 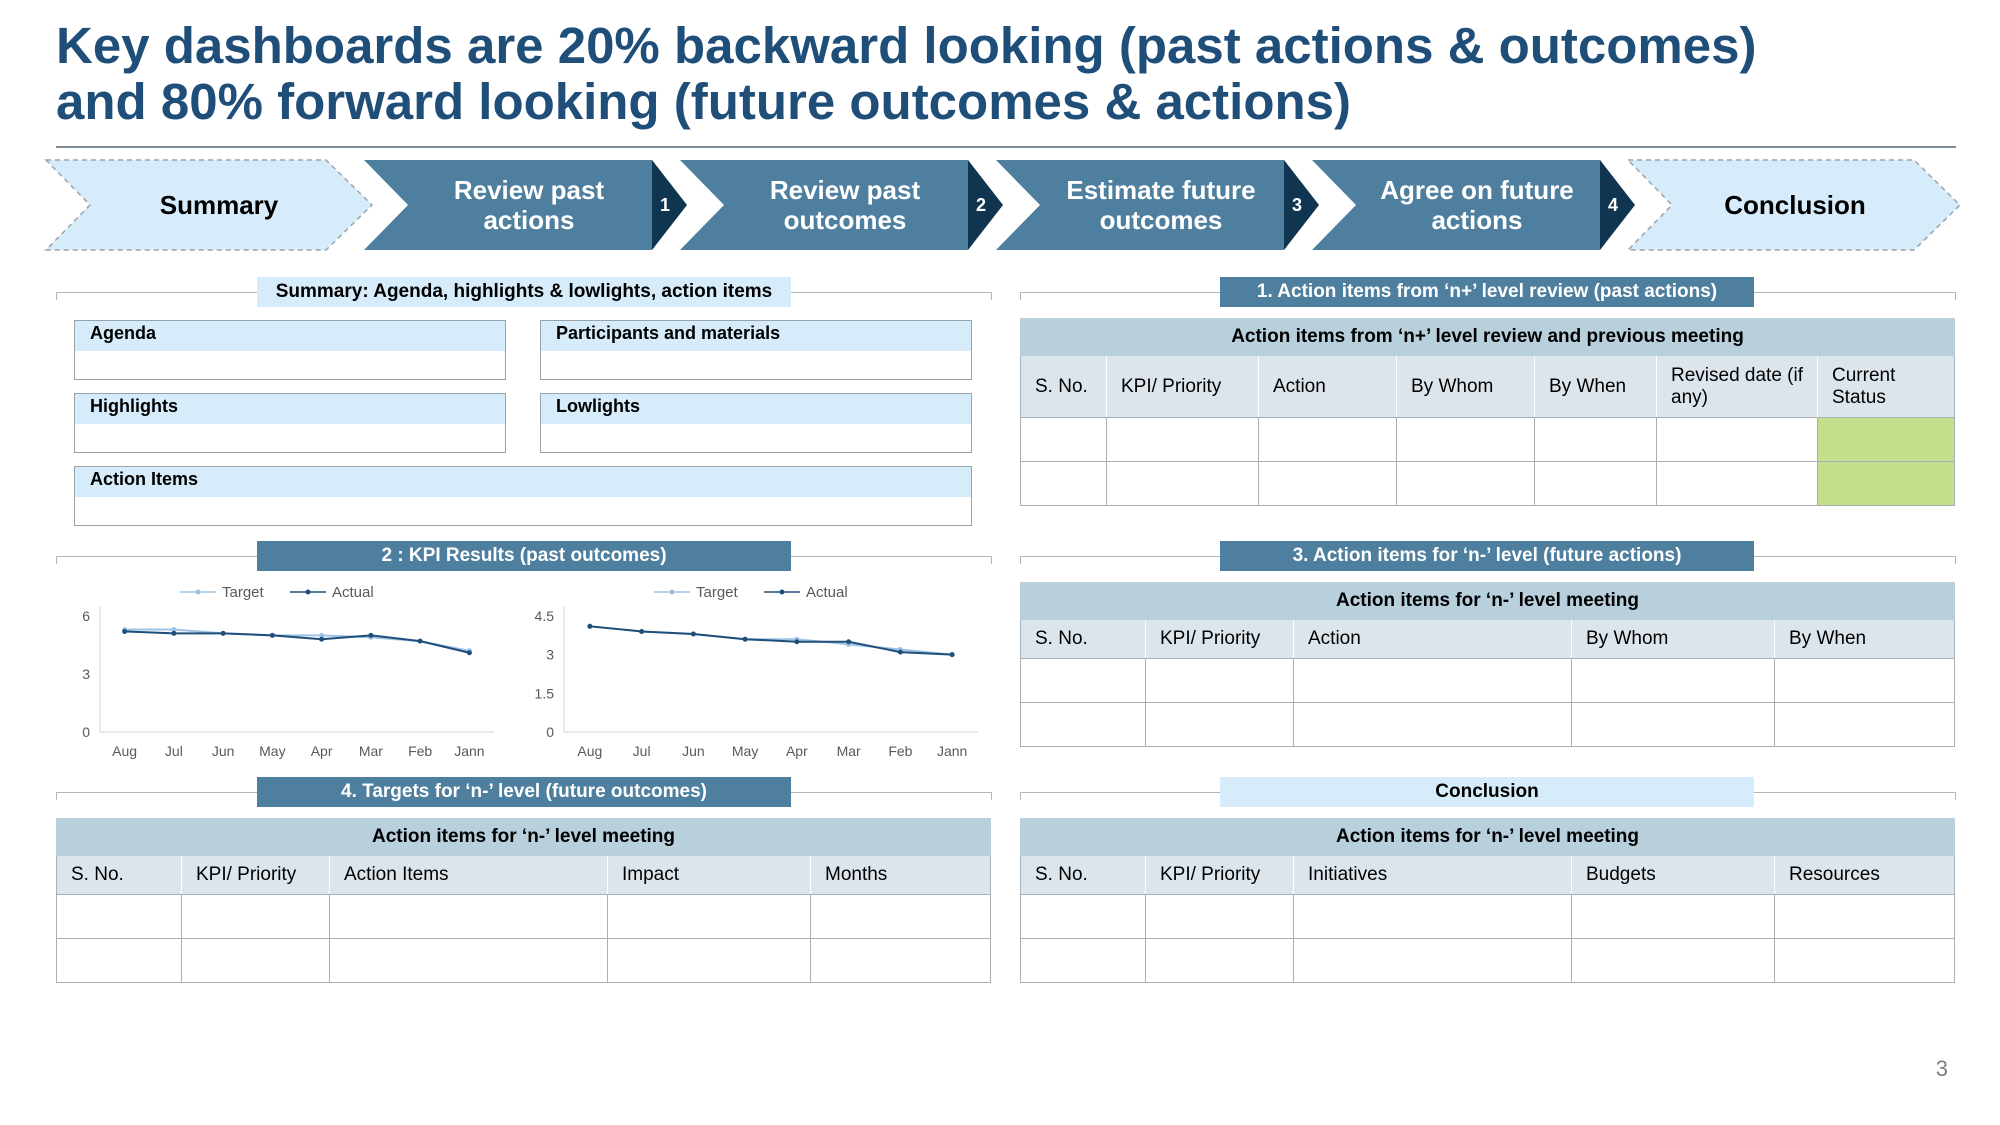 I want to click on targets-caption: Action items for ‘n-’ level meeting, so click(x=523, y=837).